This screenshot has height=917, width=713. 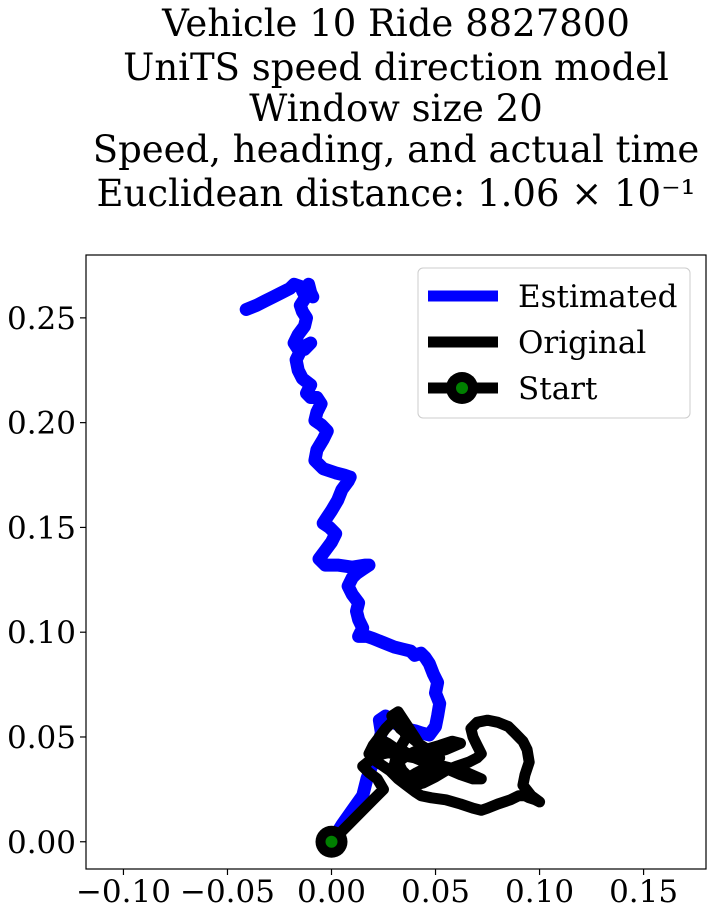 I want to click on y-tick-label: 0.20, so click(x=41, y=424).